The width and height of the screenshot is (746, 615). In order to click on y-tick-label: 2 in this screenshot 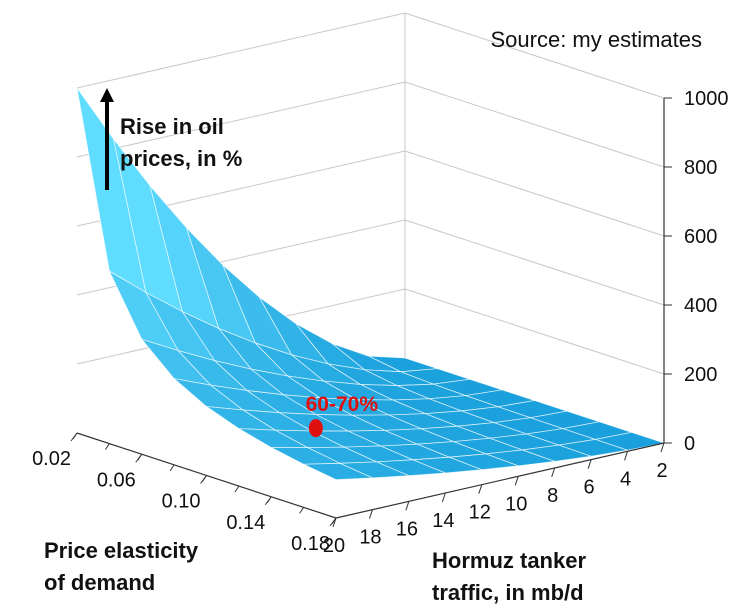, I will do `click(661, 471)`.